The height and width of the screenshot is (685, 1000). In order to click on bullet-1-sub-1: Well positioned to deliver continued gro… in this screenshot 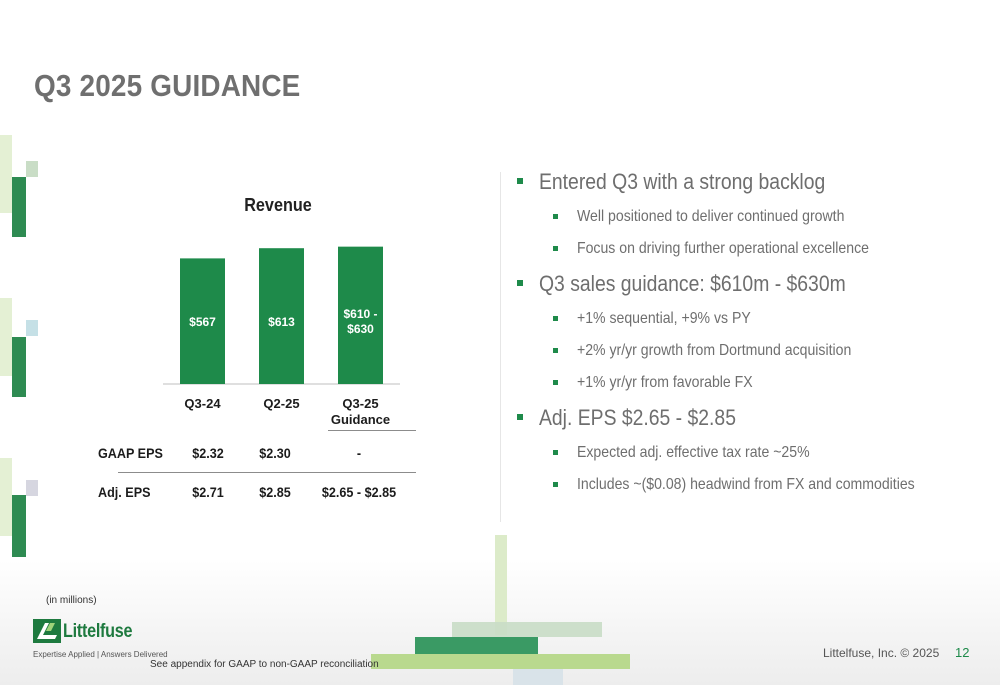, I will do `click(750, 217)`.